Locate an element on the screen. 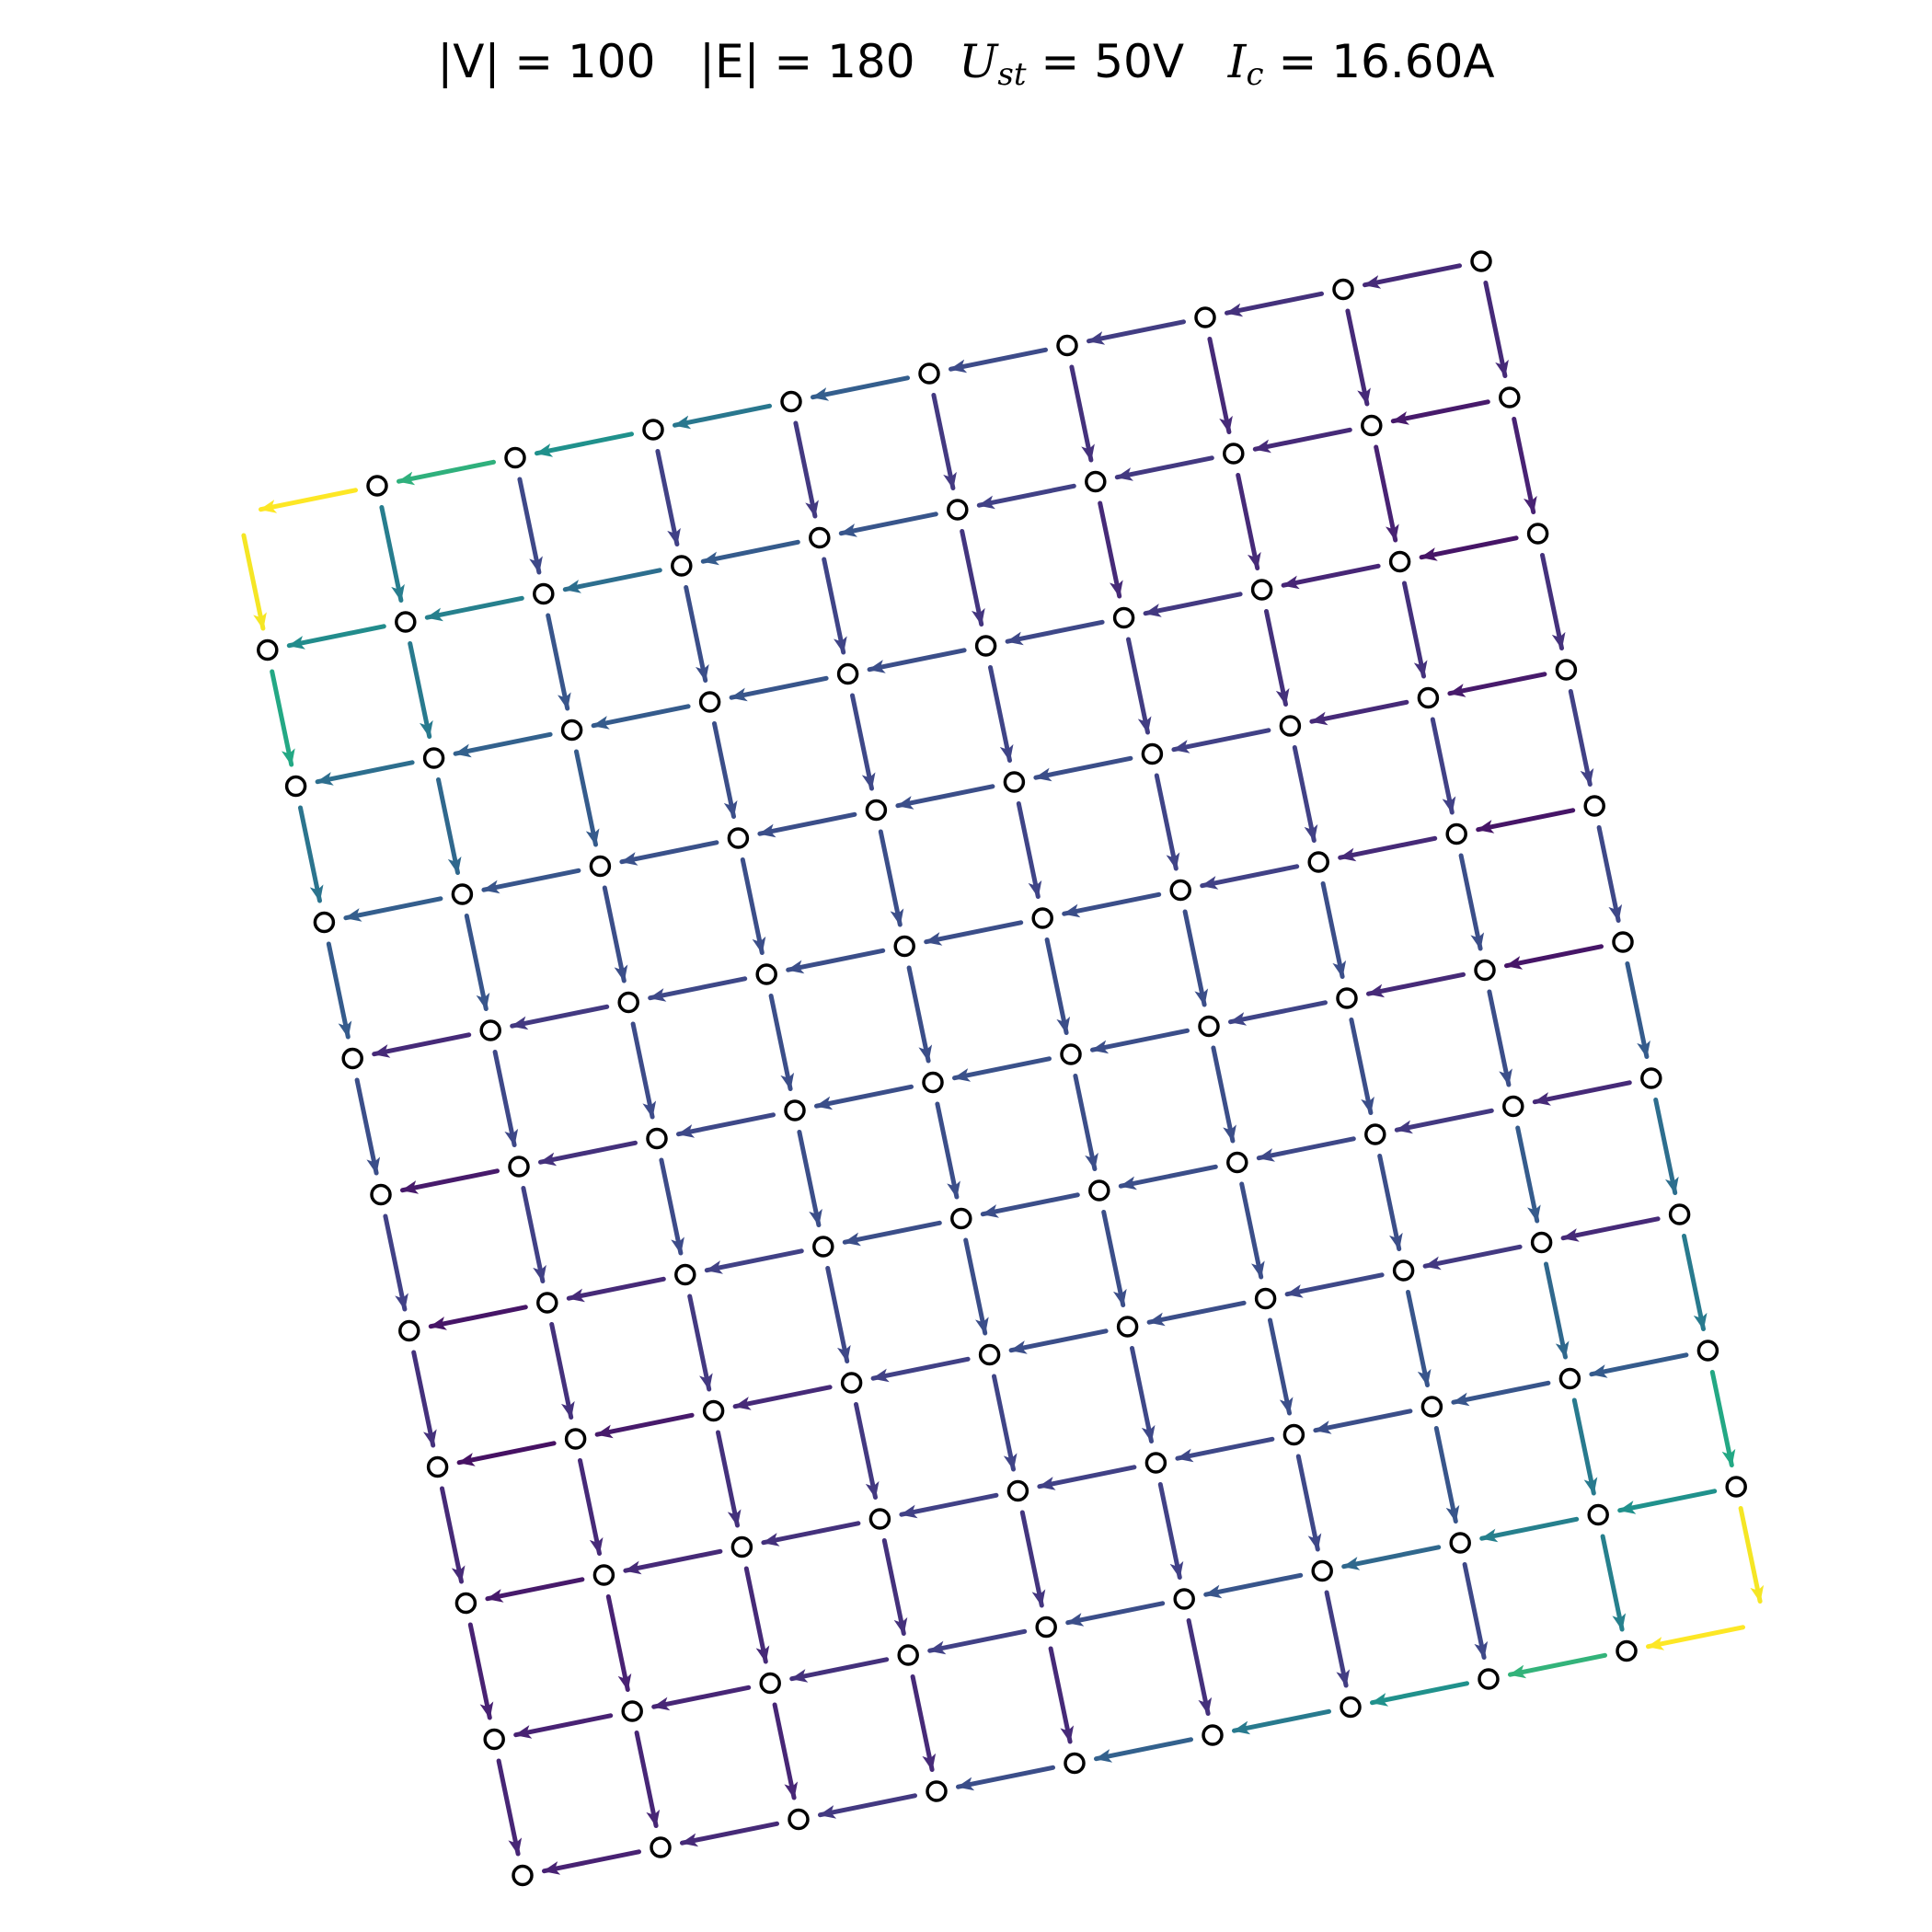  edge-arrow-v-r7-c8 is located at coordinates (591, 1507).